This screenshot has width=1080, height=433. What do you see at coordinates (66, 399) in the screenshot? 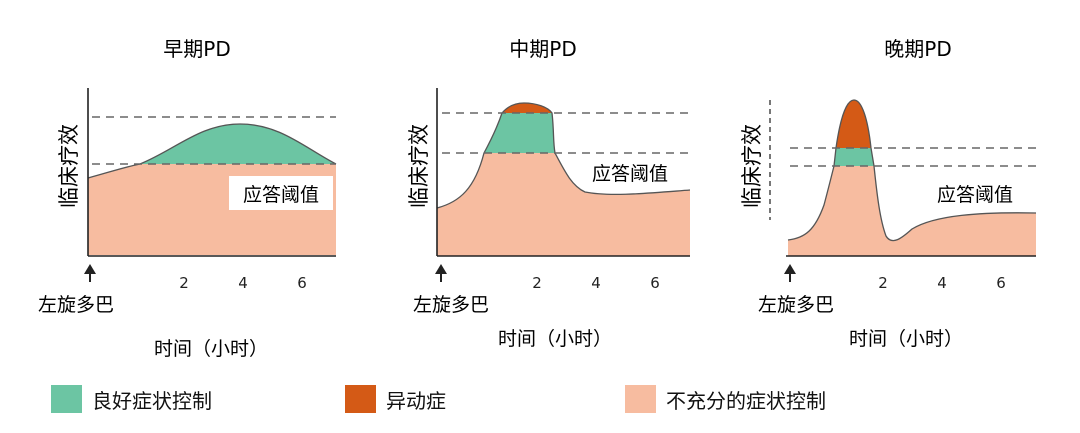
I see `legend-swatch-good-control` at bounding box center [66, 399].